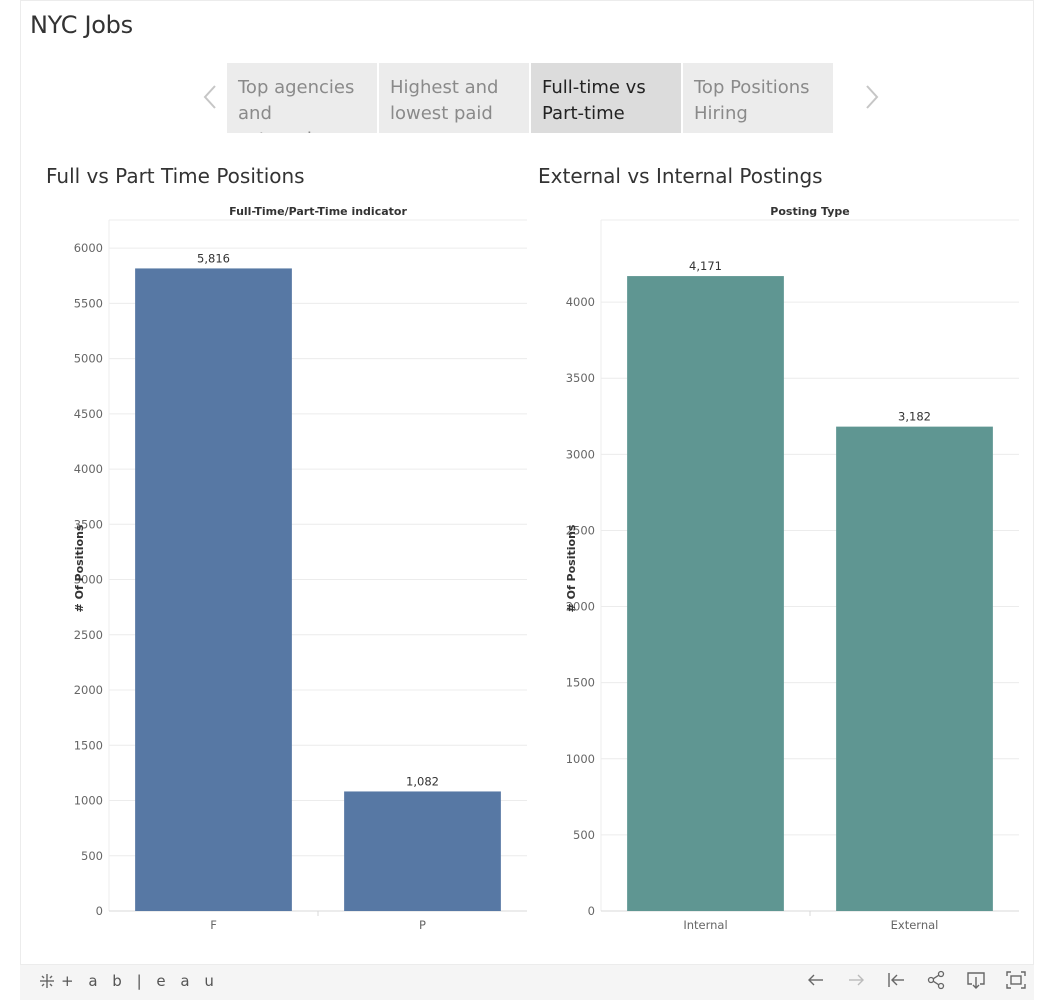 The image size is (1044, 1000). I want to click on story-tab-full-part-time: Full-time vs Part-time, so click(606, 98).